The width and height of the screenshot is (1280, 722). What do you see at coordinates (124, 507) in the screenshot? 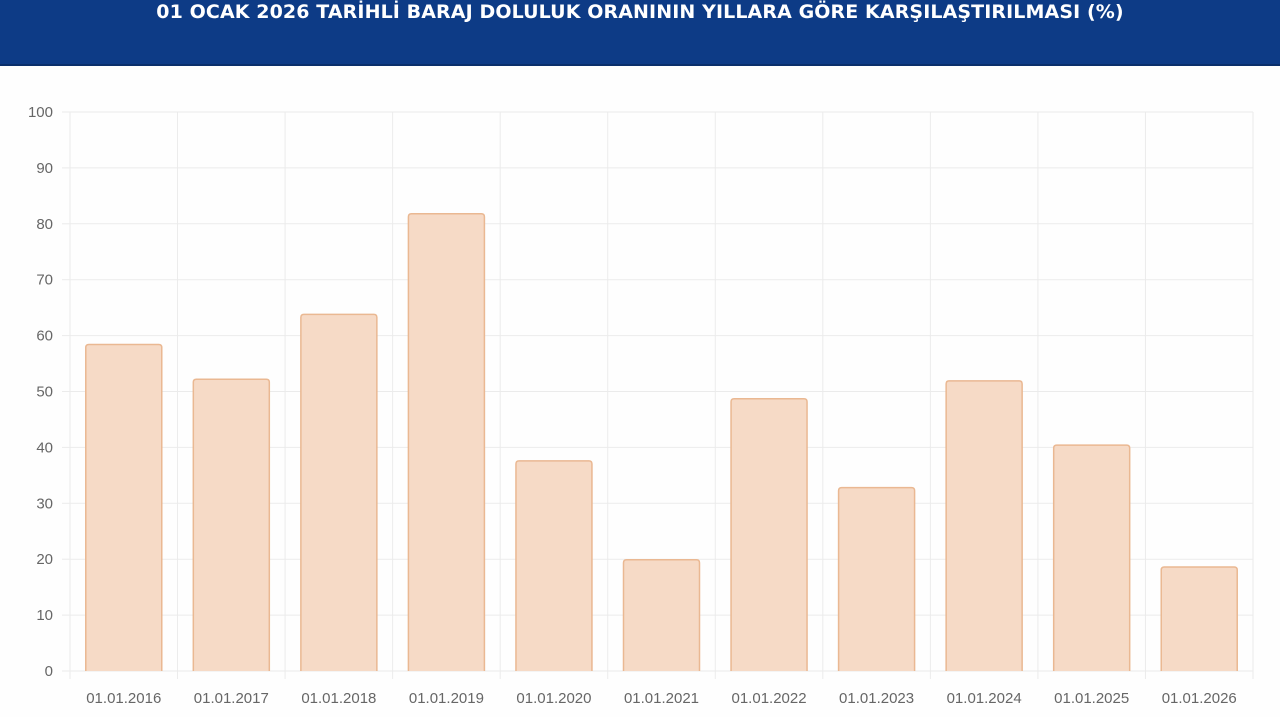
I see `bar-01.01.2016` at bounding box center [124, 507].